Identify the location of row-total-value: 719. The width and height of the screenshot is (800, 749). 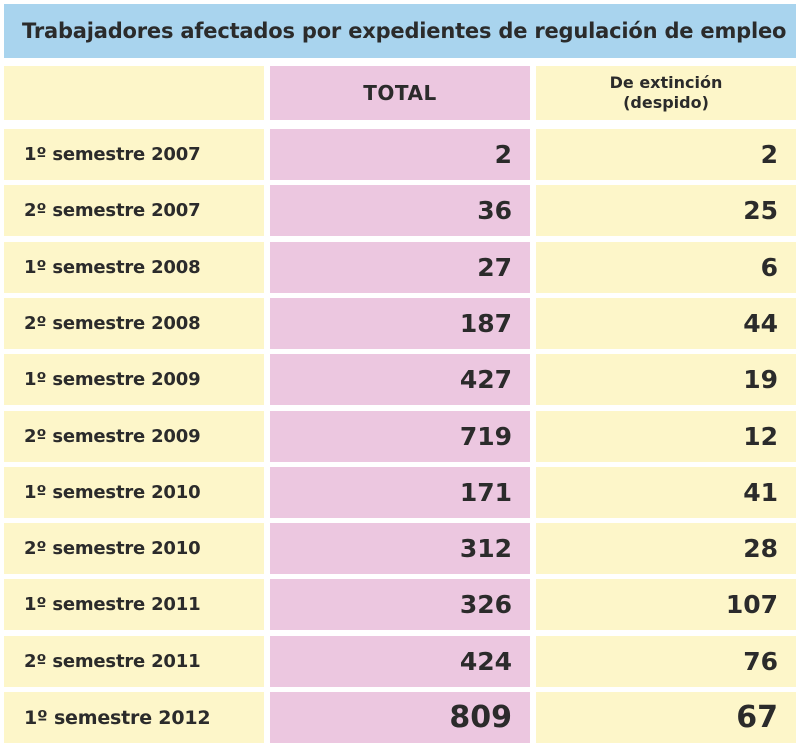
(485, 436).